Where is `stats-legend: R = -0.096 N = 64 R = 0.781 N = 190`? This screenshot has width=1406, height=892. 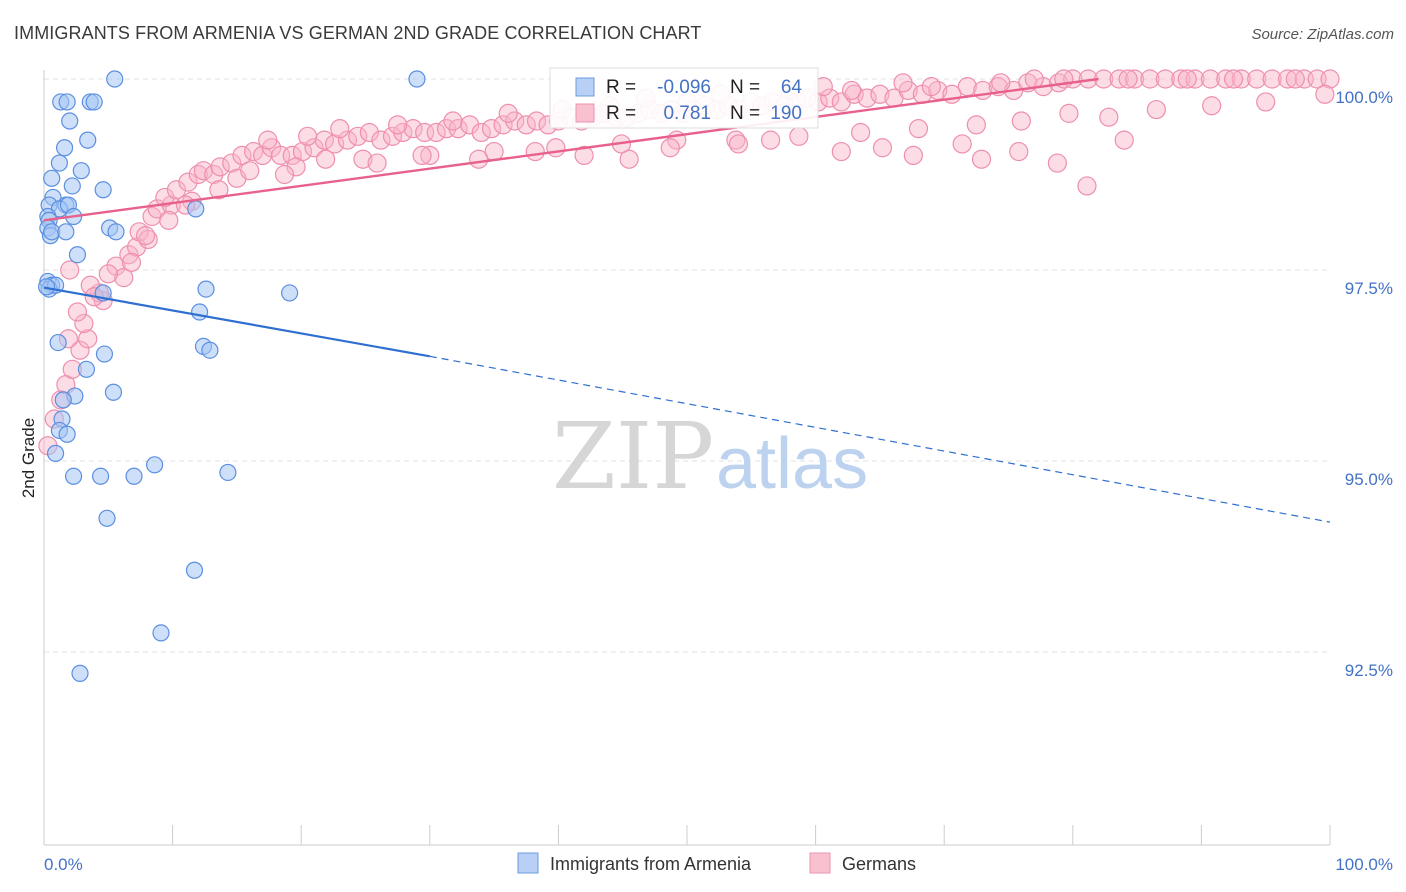
stats-legend: R = -0.096 N = 64 R = 0.781 N = 190 is located at coordinates (684, 98).